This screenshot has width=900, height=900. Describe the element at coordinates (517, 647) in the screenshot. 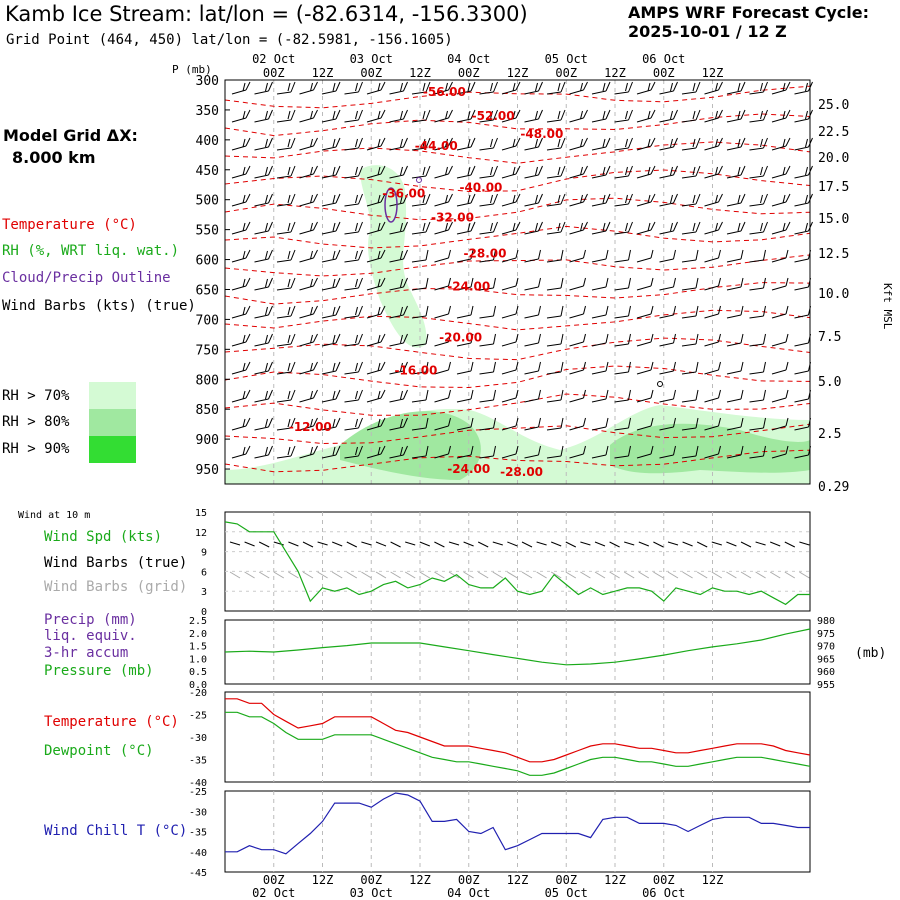

I see `pressure-line` at that location.